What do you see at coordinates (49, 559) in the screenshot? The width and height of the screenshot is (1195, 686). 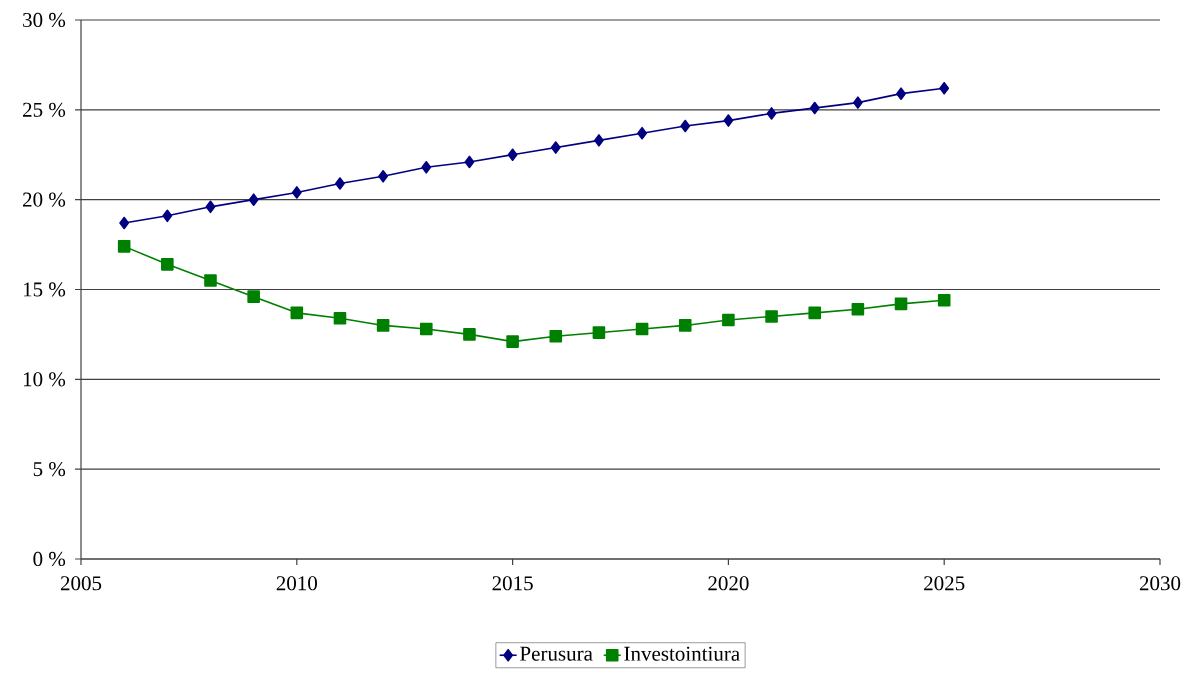 I see `y-tick-label: 0 %` at bounding box center [49, 559].